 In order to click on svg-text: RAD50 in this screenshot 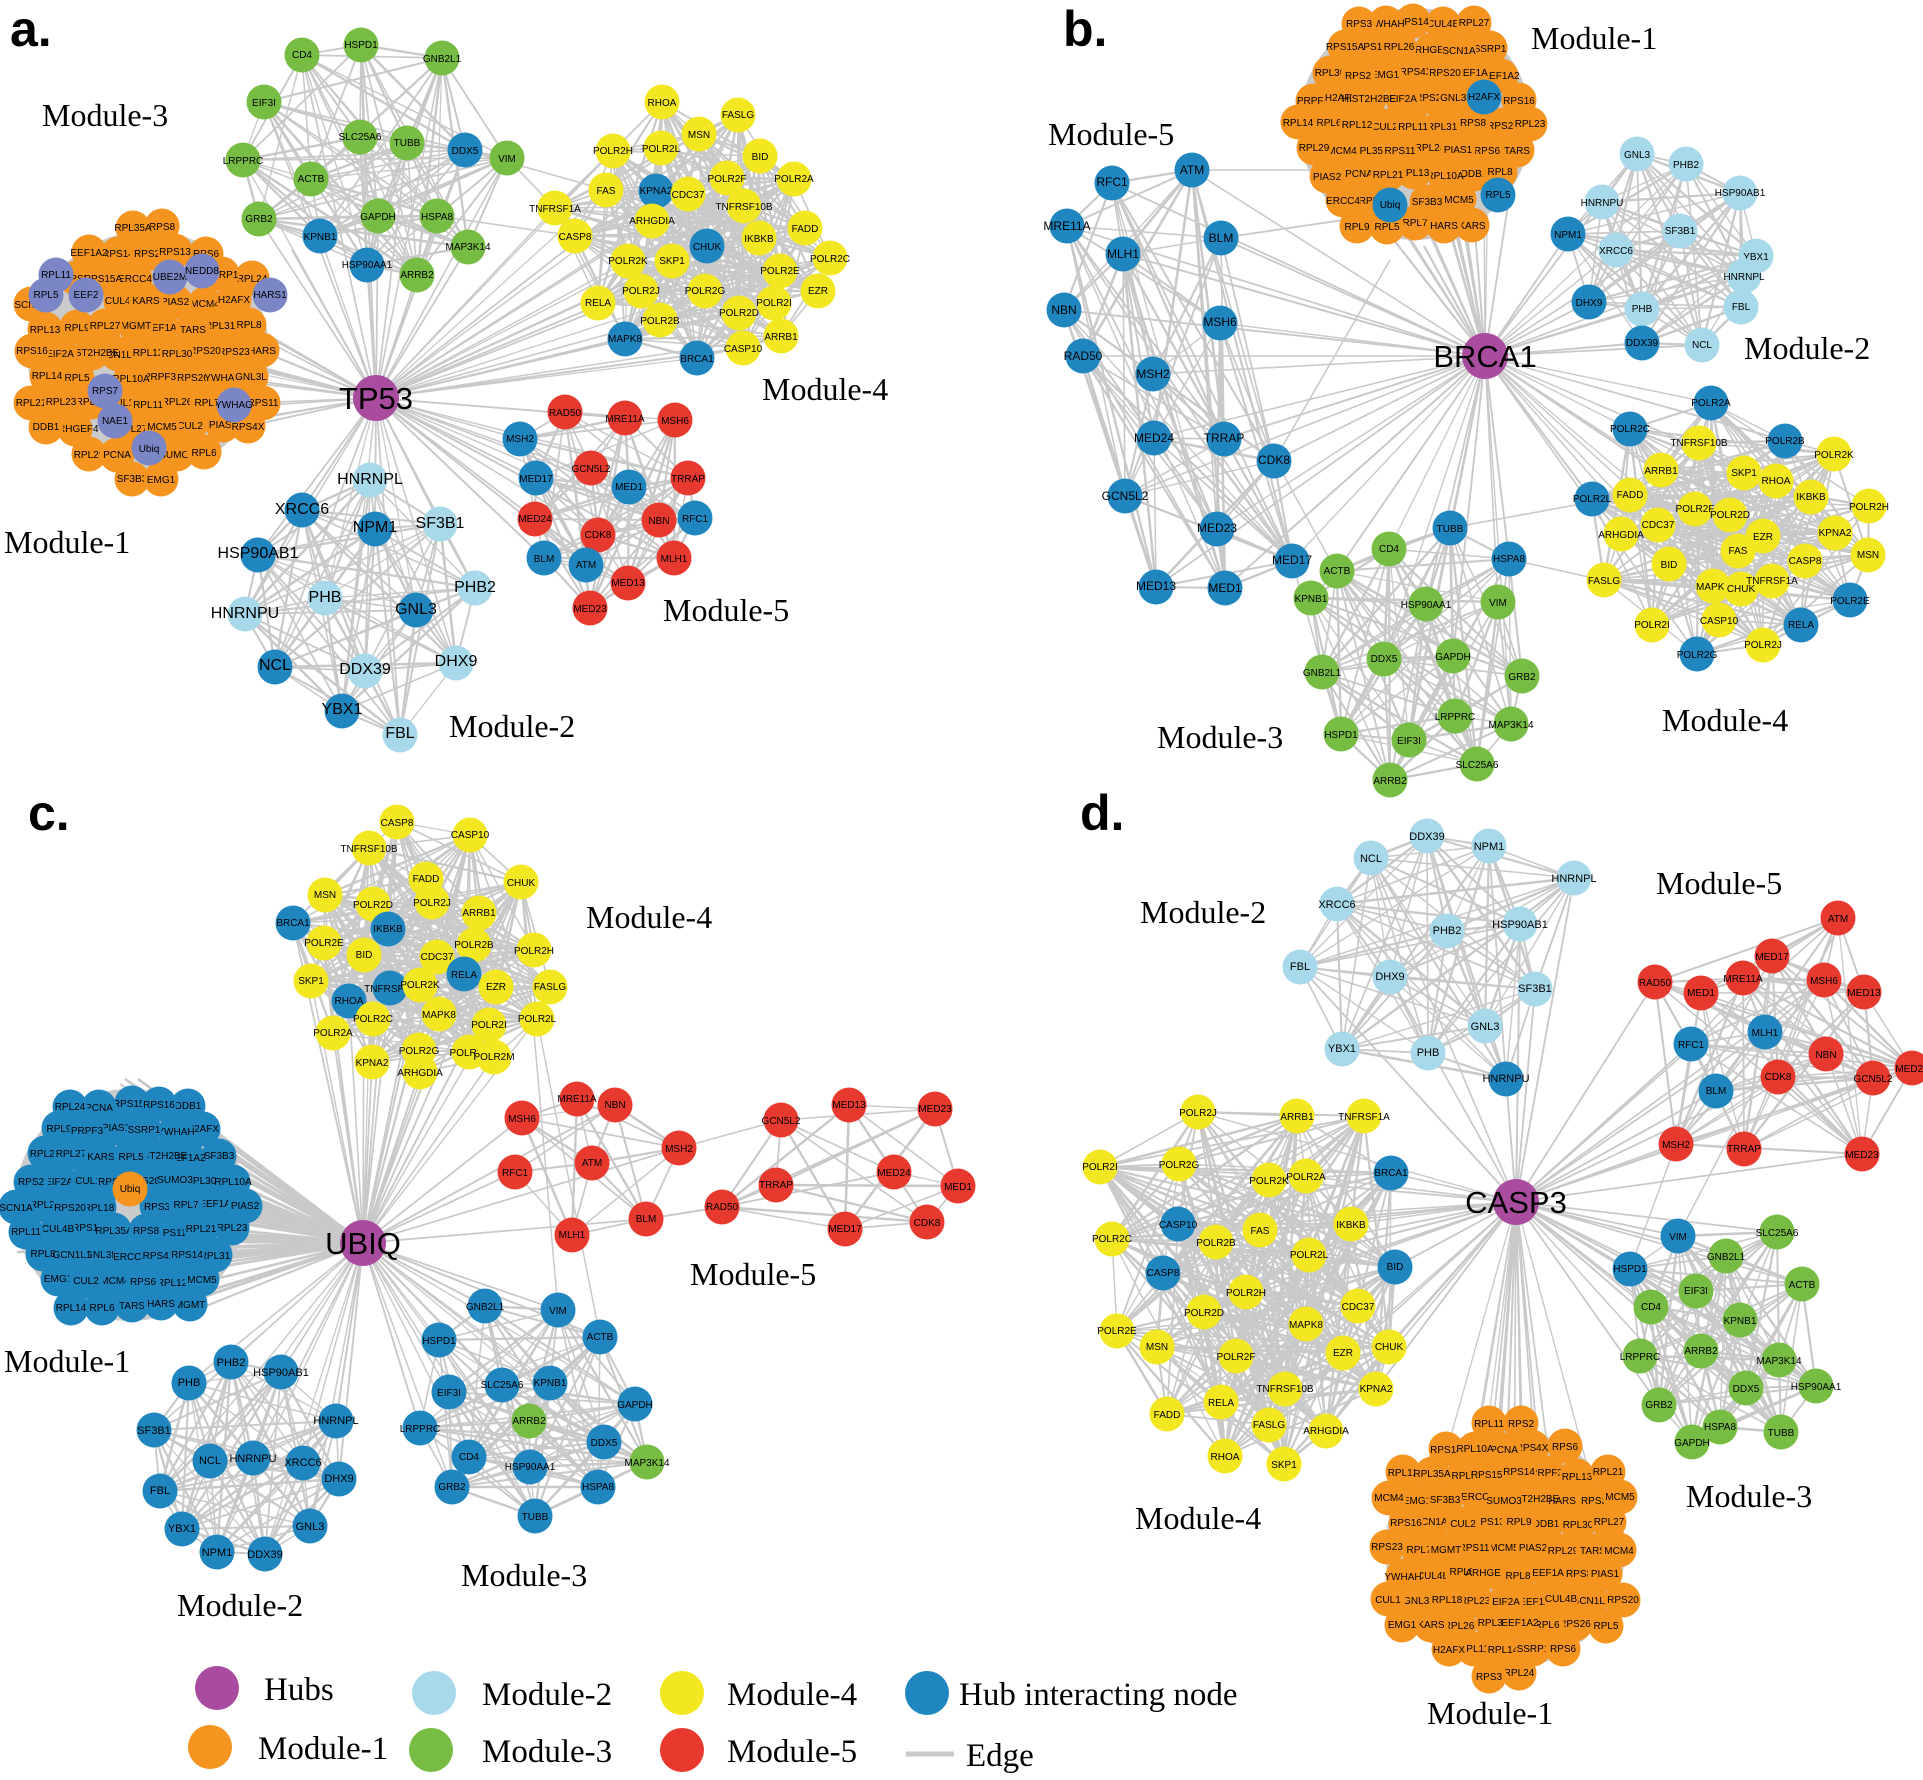, I will do `click(565, 413)`.